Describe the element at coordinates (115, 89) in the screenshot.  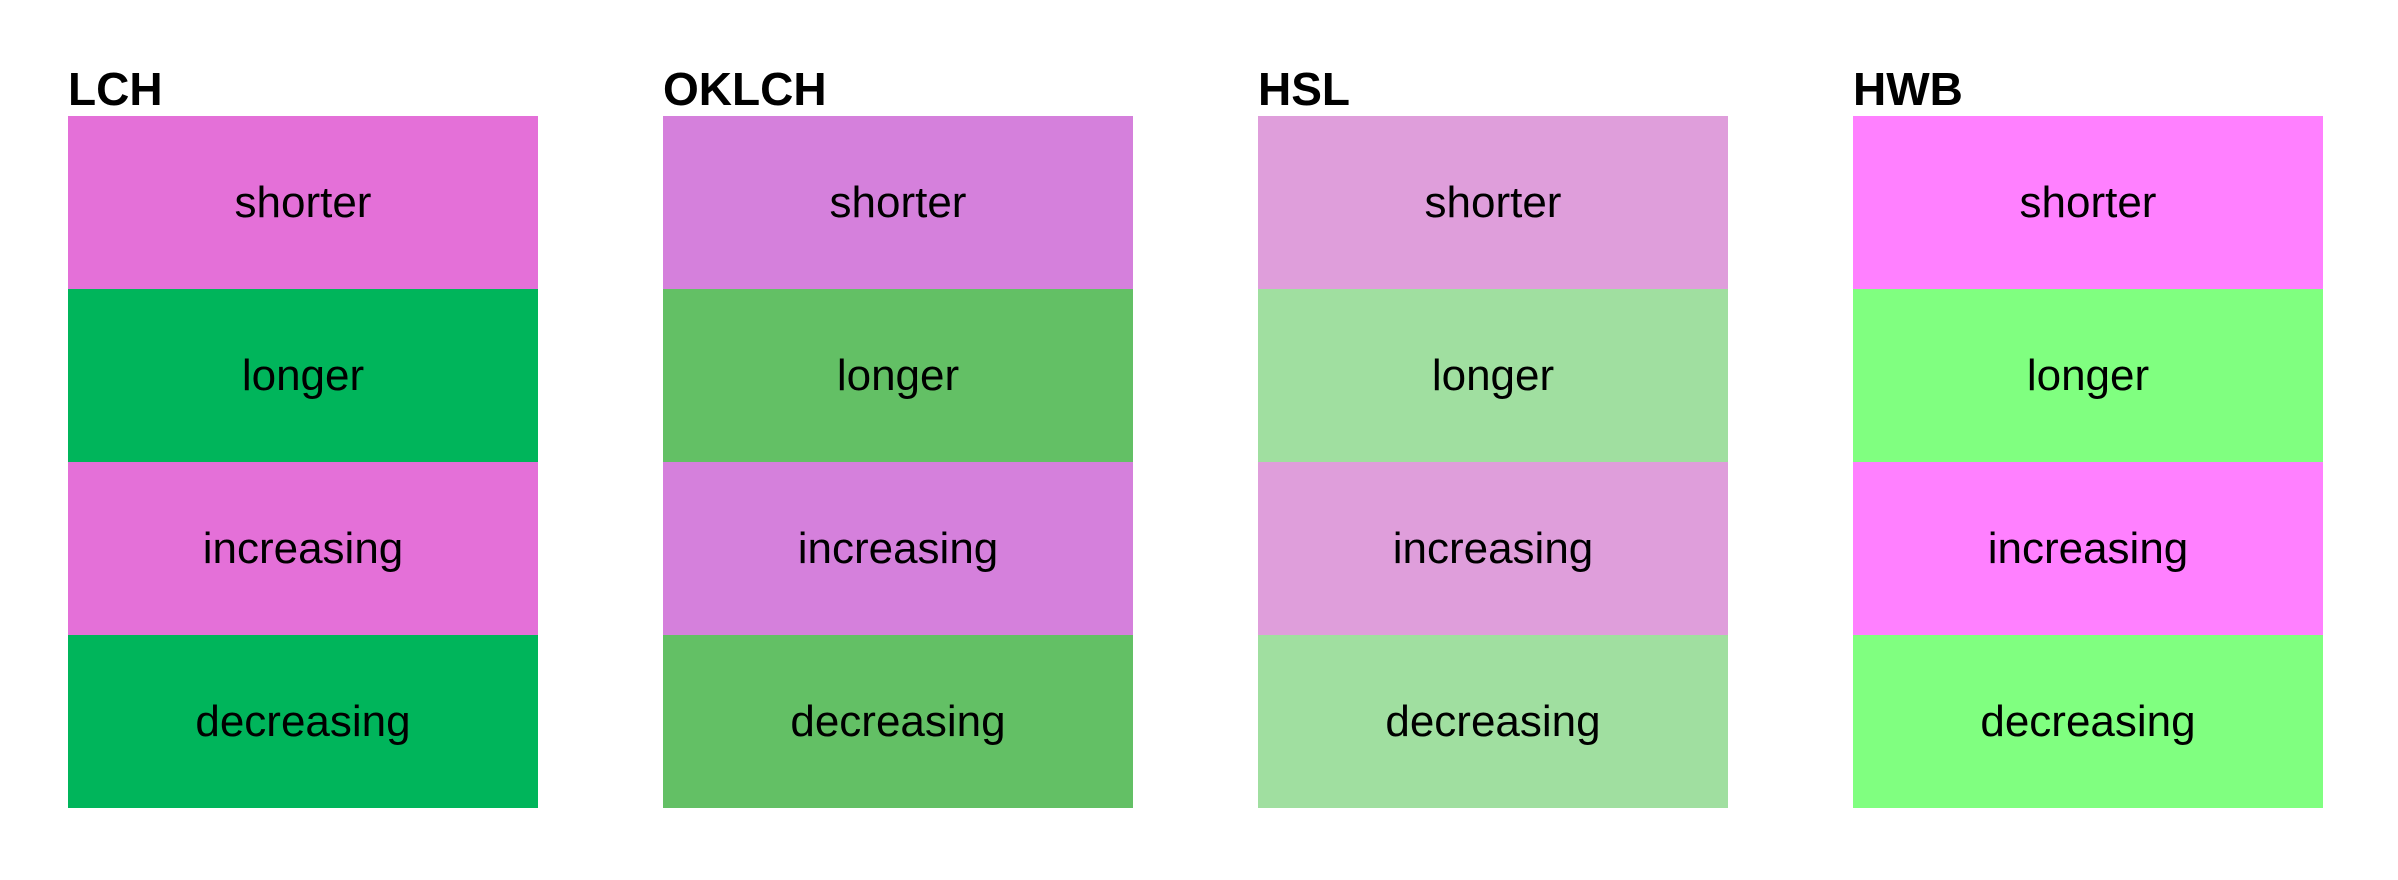
I see `column-title: LCH` at that location.